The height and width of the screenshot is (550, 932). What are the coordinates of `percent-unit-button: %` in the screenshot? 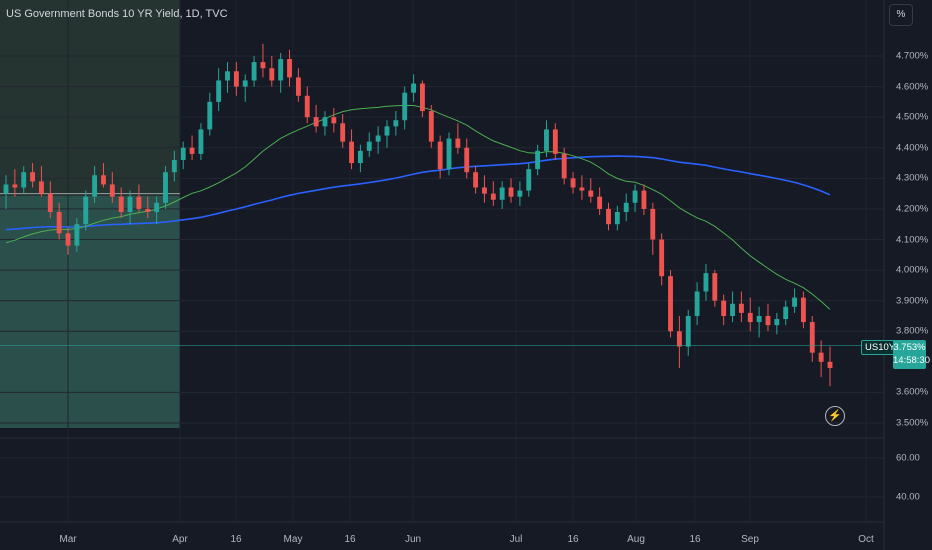 It's located at (901, 15).